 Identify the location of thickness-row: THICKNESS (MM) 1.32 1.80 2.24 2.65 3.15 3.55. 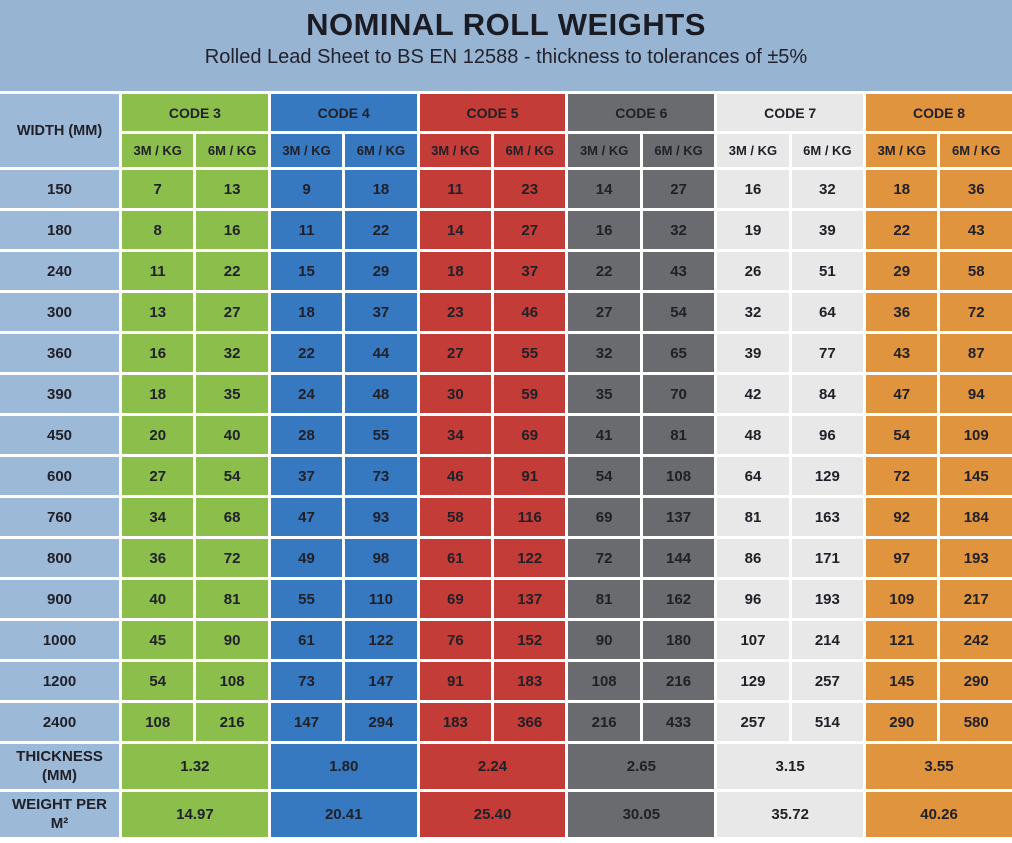
(506, 766).